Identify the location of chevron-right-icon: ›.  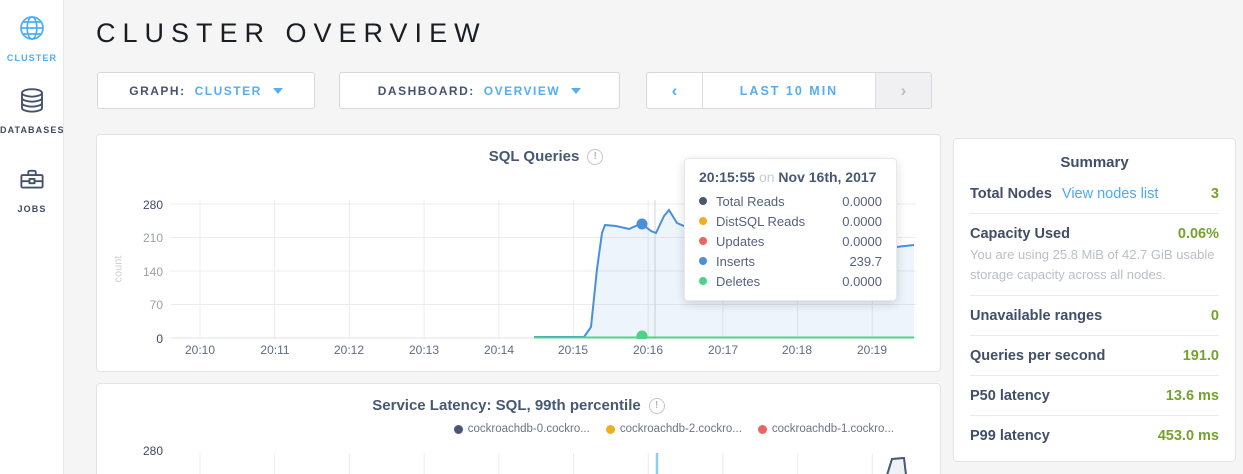
(903, 90).